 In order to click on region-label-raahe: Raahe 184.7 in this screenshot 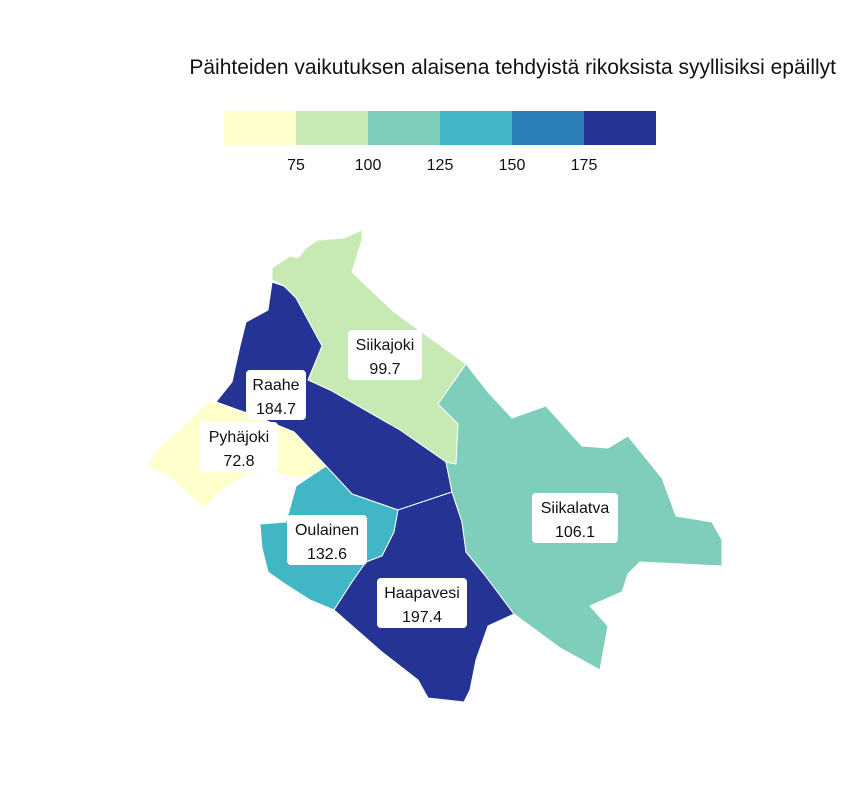, I will do `click(276, 395)`.